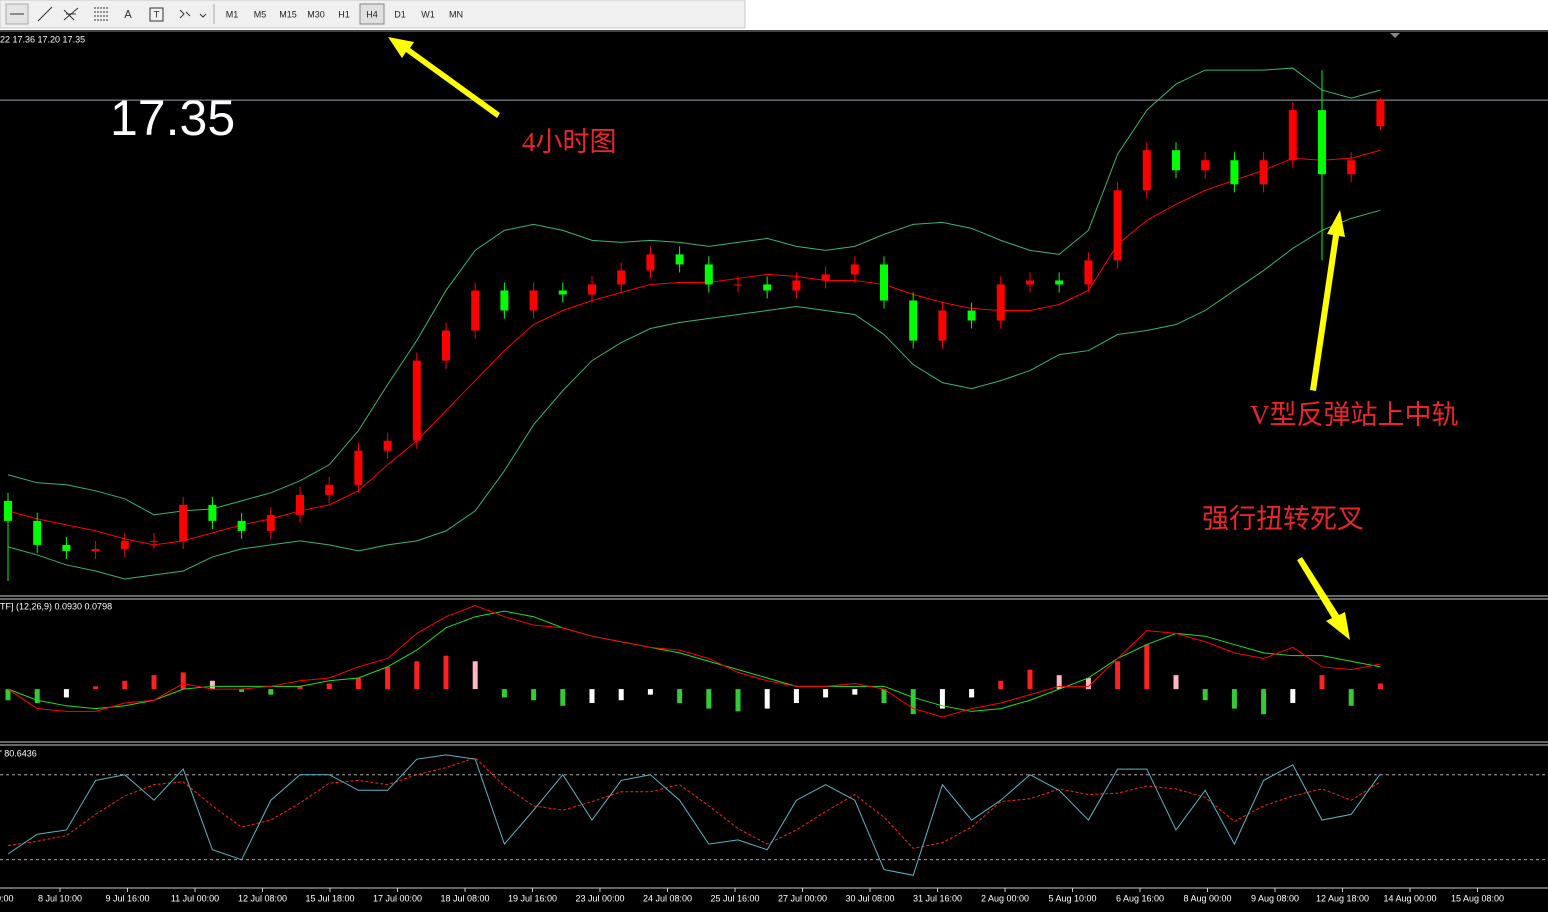 The height and width of the screenshot is (912, 1548). What do you see at coordinates (464, 898) in the screenshot?
I see `time-label: 18 Jul 08:00` at bounding box center [464, 898].